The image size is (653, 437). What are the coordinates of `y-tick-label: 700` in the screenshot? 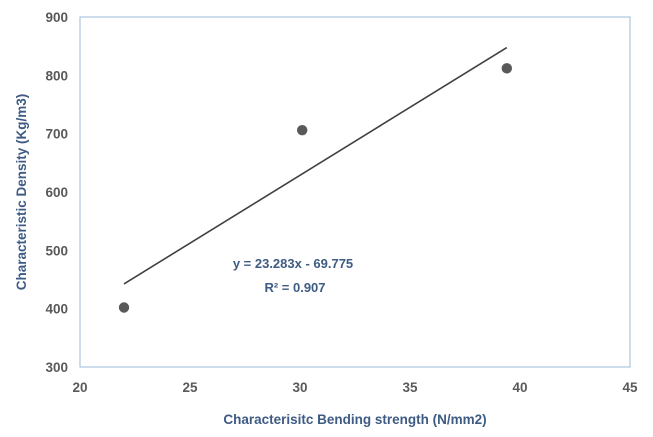 It's located at (56, 134).